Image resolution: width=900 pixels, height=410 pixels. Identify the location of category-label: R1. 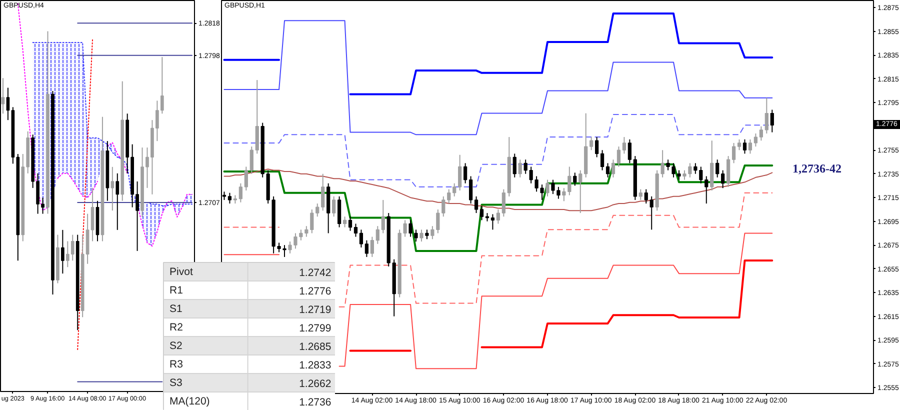
(177, 290).